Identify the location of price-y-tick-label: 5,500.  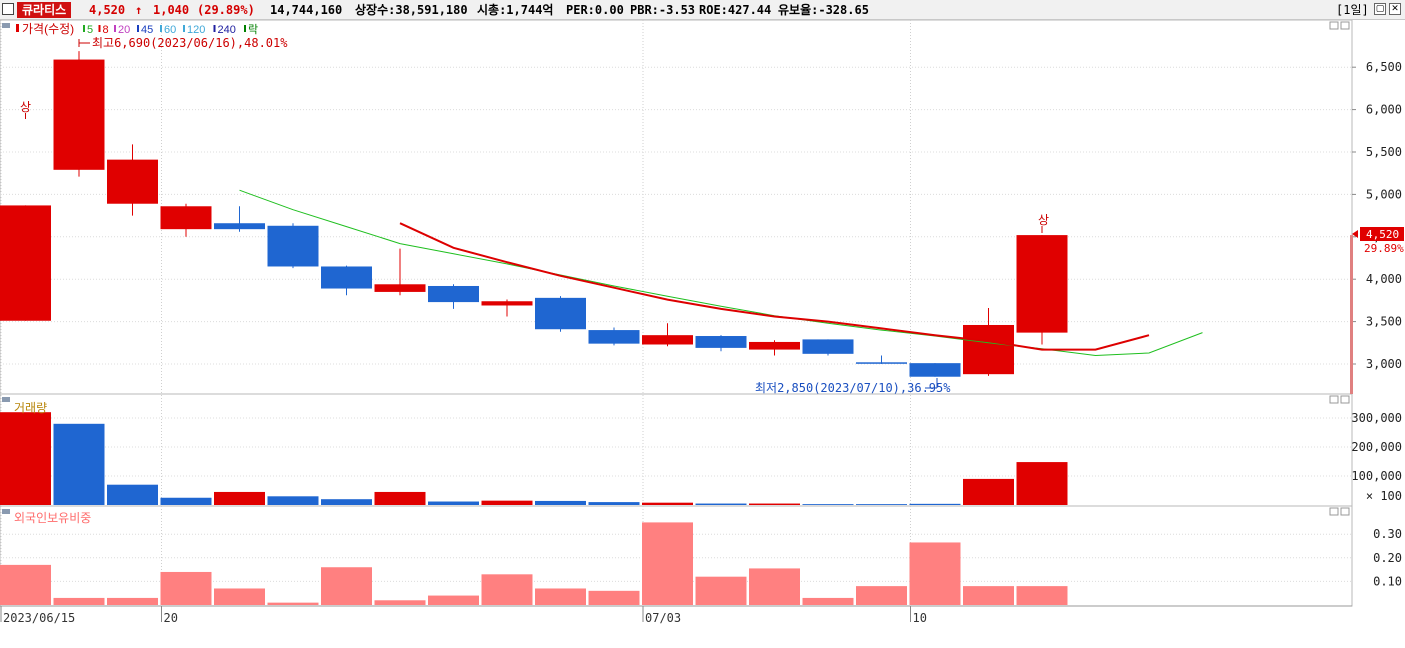
(1384, 152).